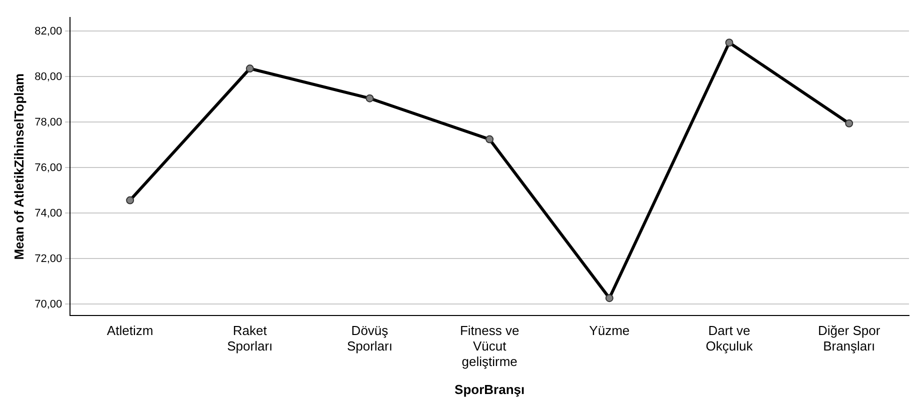  Describe the element at coordinates (48, 258) in the screenshot. I see `y-tick-label: 72,00` at that location.